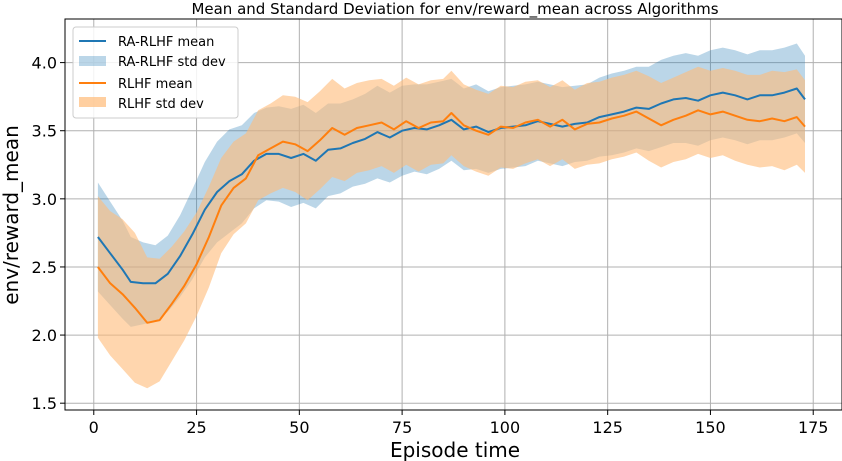 The image size is (842, 461). What do you see at coordinates (92, 102) in the screenshot?
I see `legend-swatch-rlhf-std` at bounding box center [92, 102].